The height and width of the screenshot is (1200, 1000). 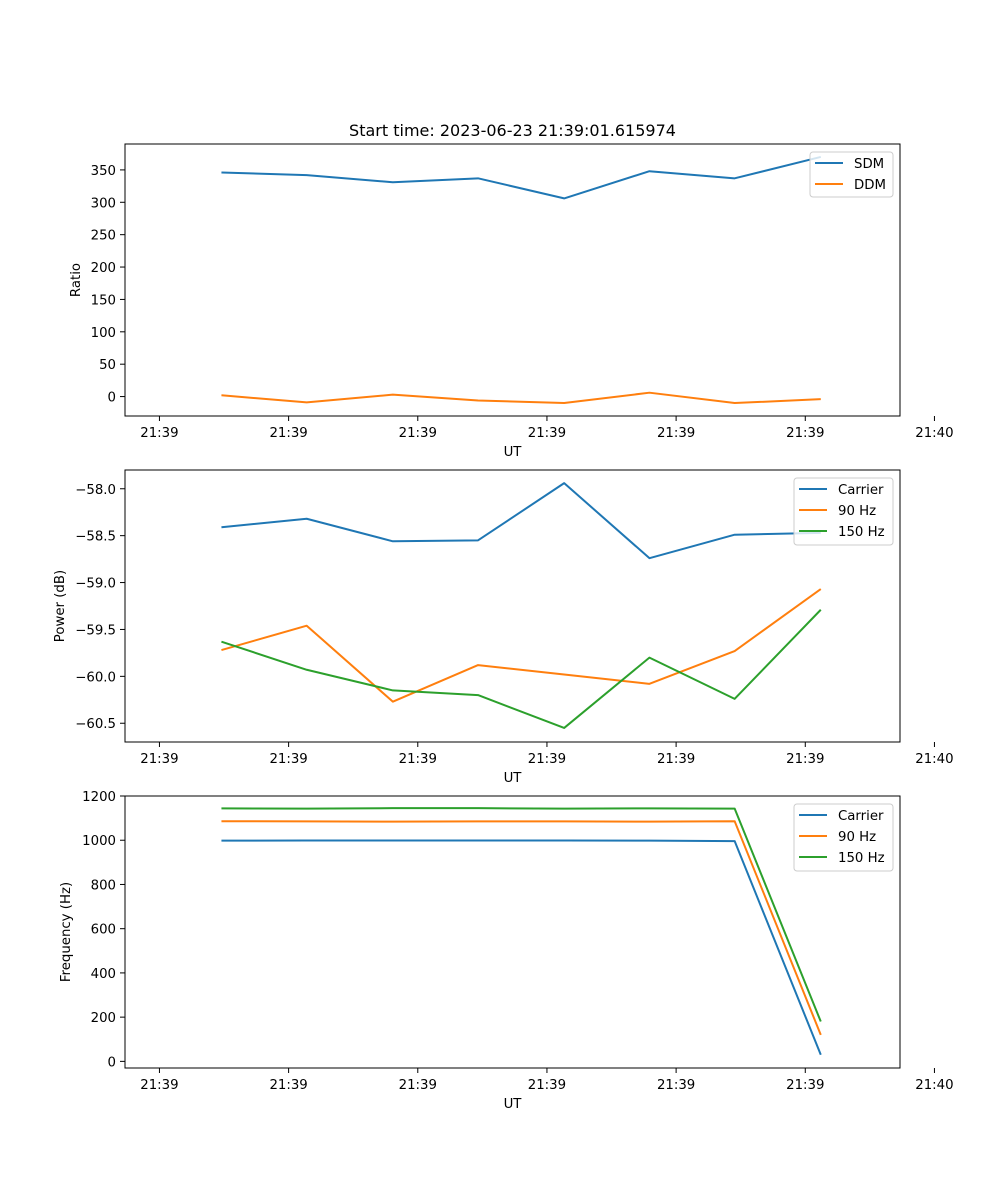 What do you see at coordinates (103, 333) in the screenshot?
I see `y-tick-label: 100` at bounding box center [103, 333].